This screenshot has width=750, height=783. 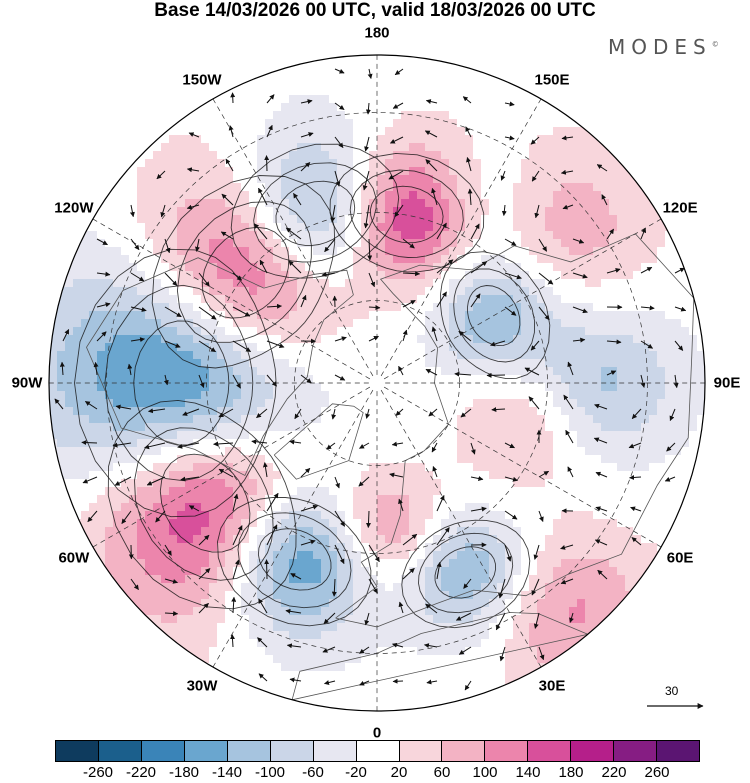 What do you see at coordinates (356, 772) in the screenshot?
I see `colorbar-tick-label: -20` at bounding box center [356, 772].